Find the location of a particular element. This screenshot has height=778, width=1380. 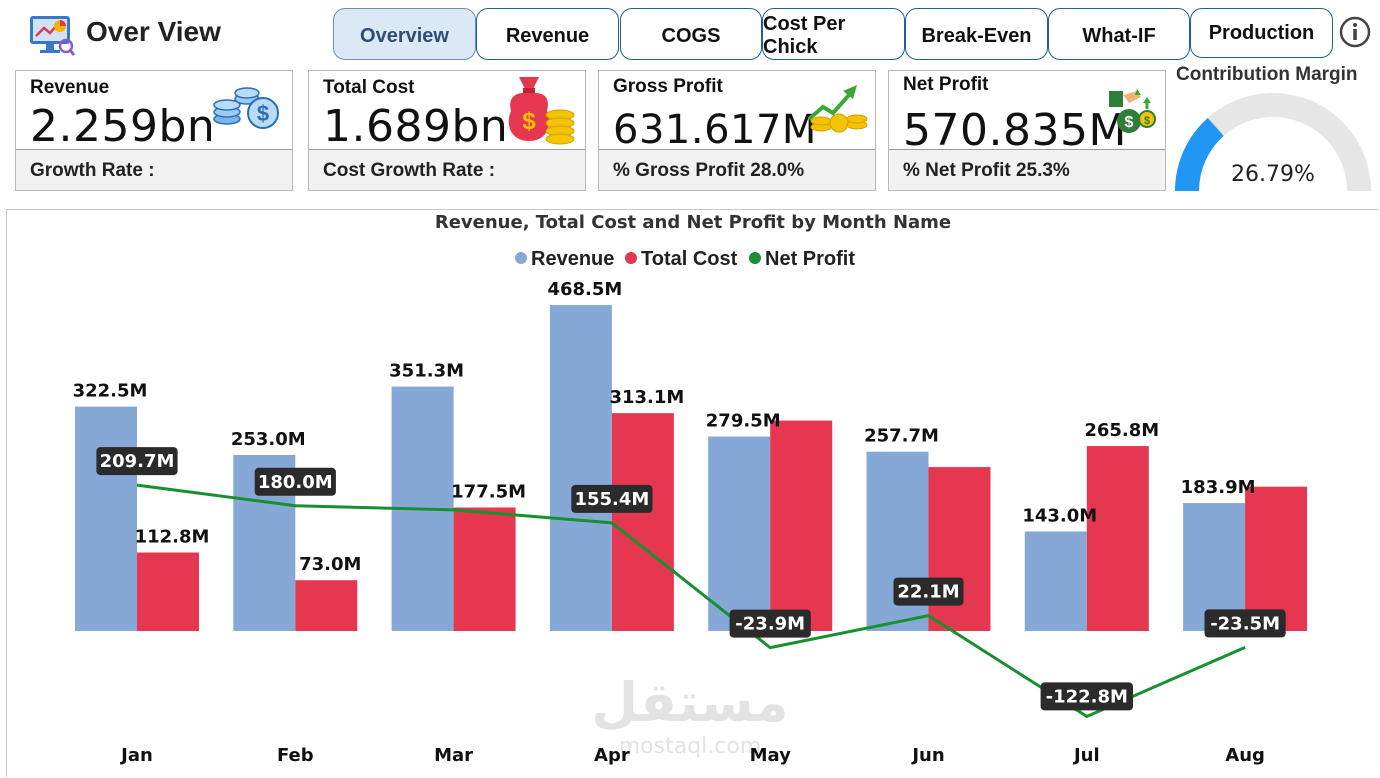

legend-dot-net-profit is located at coordinates (755, 258).